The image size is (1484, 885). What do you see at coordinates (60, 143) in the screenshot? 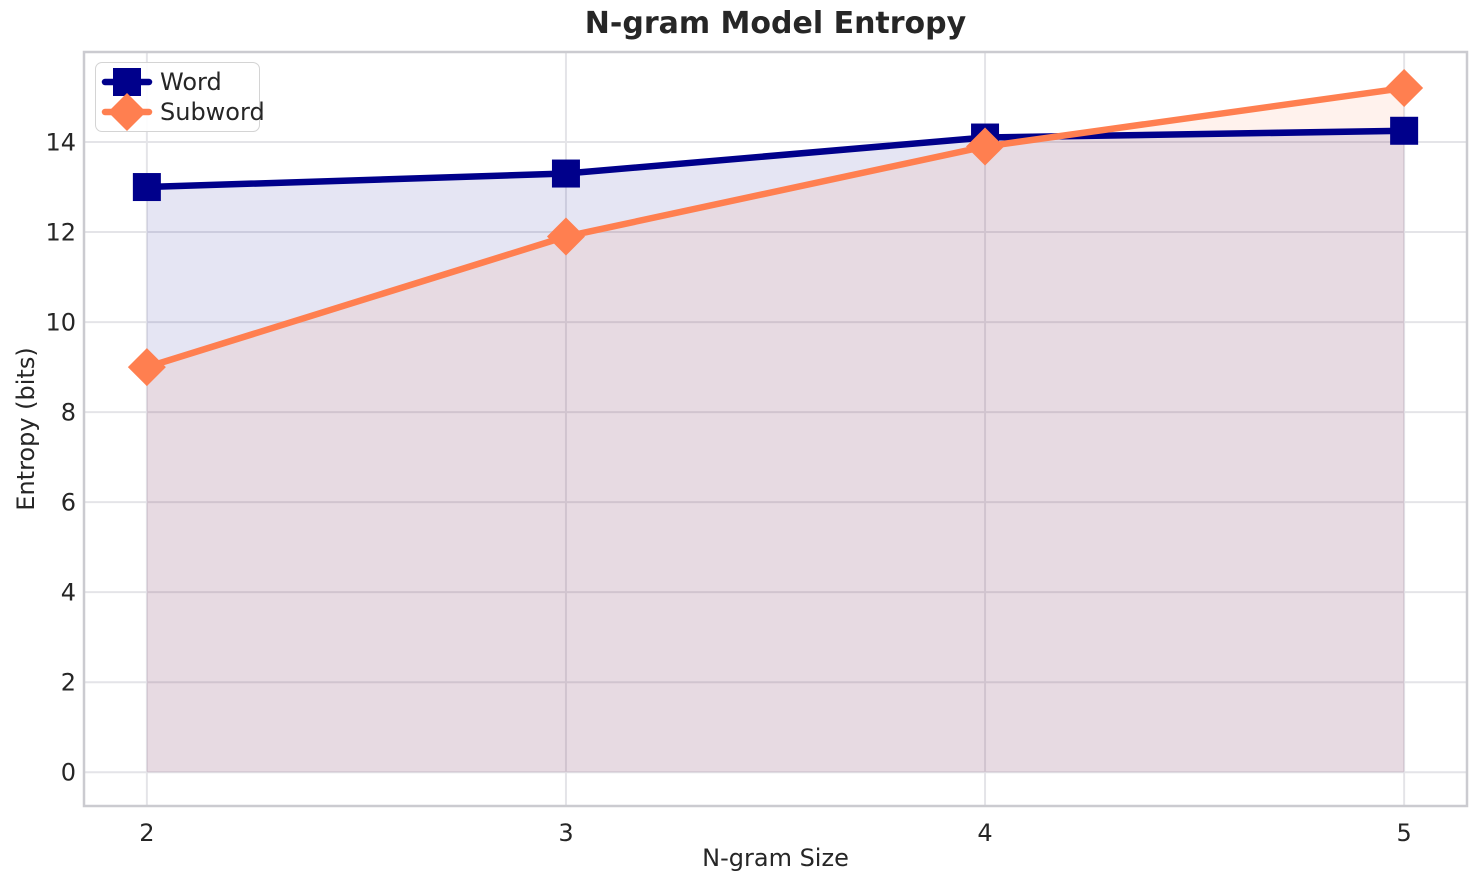
I see `y-tick-14: 14` at bounding box center [60, 143].